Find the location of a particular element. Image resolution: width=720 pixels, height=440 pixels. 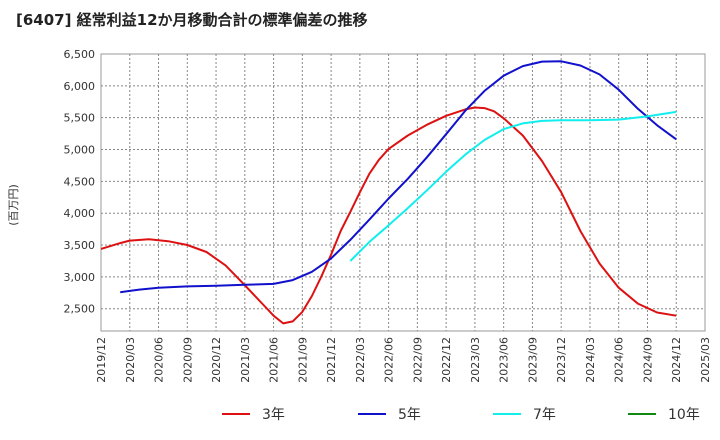

y-axis-label: (百万円) is located at coordinates (13, 205).